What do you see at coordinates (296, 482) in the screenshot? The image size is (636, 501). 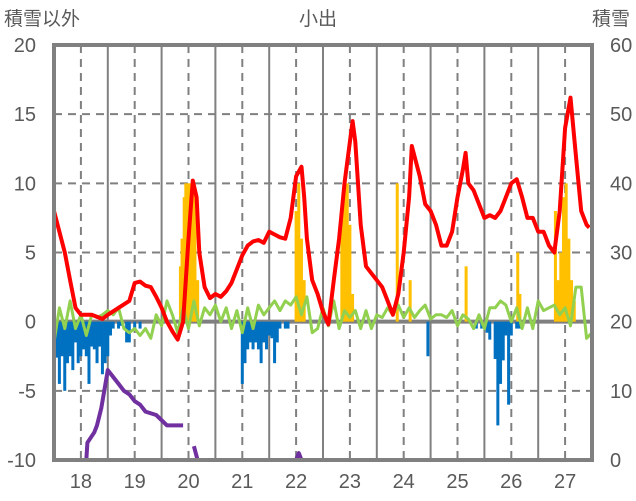 I see `x-tick-label: 22` at bounding box center [296, 482].